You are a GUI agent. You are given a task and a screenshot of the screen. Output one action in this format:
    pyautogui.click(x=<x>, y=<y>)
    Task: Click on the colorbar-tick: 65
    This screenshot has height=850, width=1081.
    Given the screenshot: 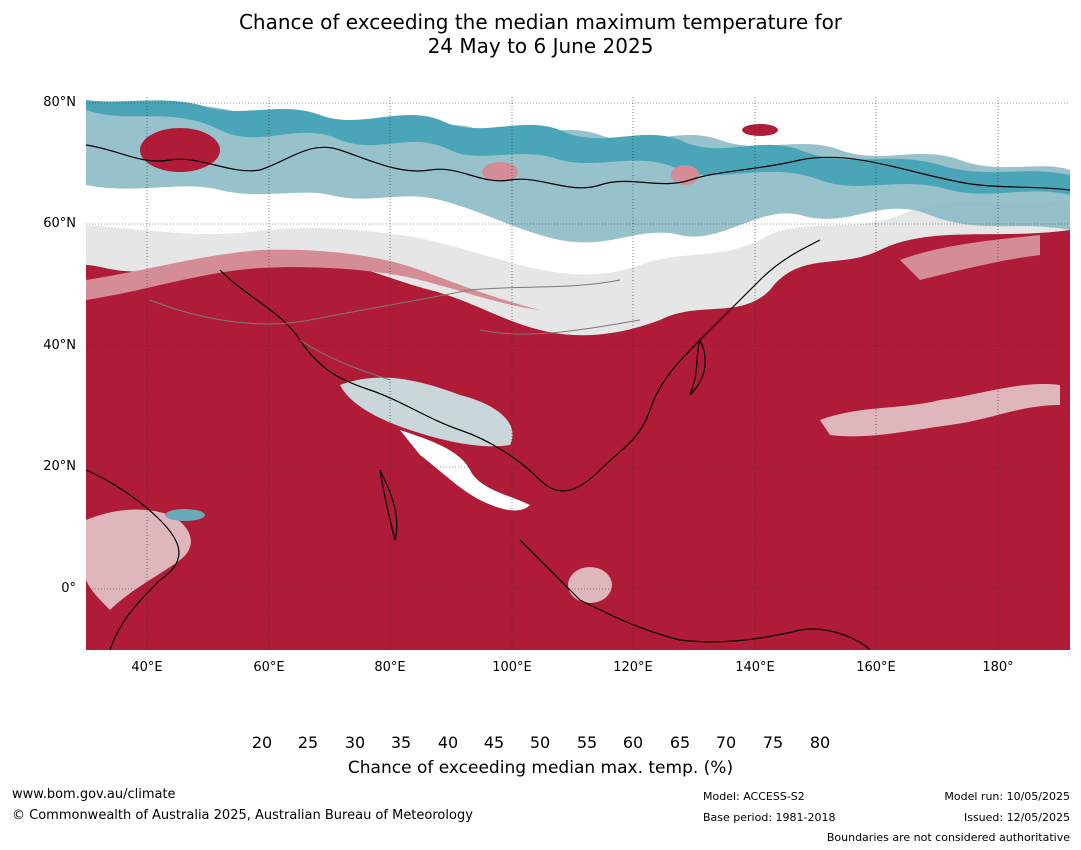 What is the action you would take?
    pyautogui.click(x=680, y=742)
    